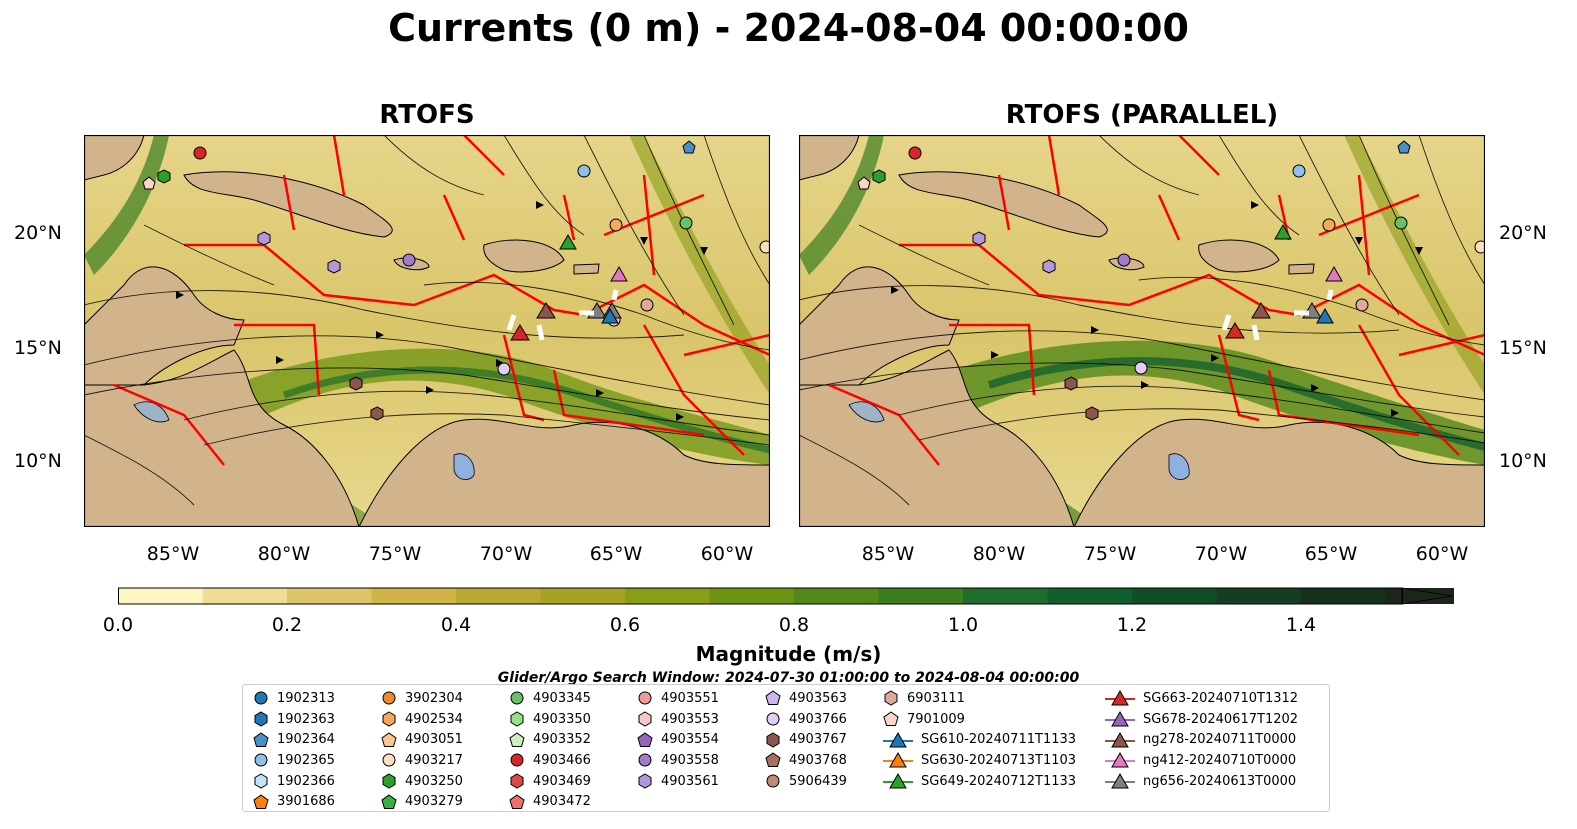 This screenshot has width=1577, height=829. Describe the element at coordinates (963, 625) in the screenshot. I see `colorbar-tick-label: 1.0` at that location.